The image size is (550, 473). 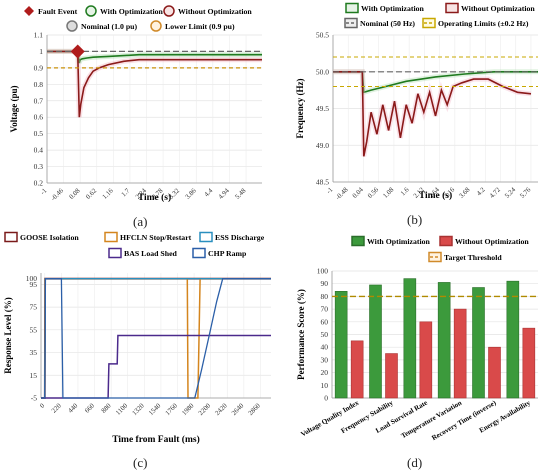 I want to click on legend-label-nominal-1-0-pu: Nominal (1.0 pu), so click(x=109, y=26).